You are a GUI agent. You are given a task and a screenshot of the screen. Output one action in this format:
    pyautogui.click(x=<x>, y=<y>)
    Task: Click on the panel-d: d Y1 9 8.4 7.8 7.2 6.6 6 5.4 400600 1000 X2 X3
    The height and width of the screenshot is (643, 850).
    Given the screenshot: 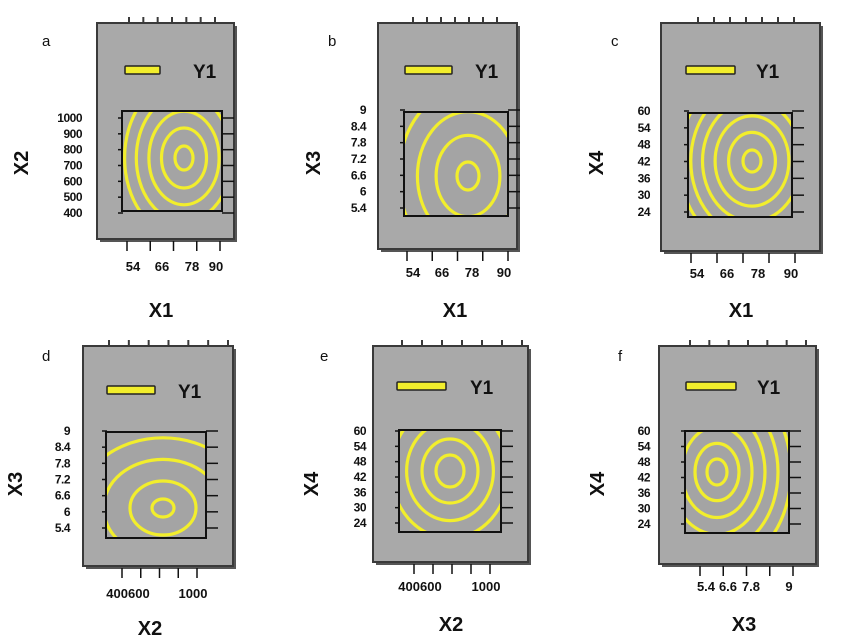 What is the action you would take?
    pyautogui.click(x=120, y=490)
    